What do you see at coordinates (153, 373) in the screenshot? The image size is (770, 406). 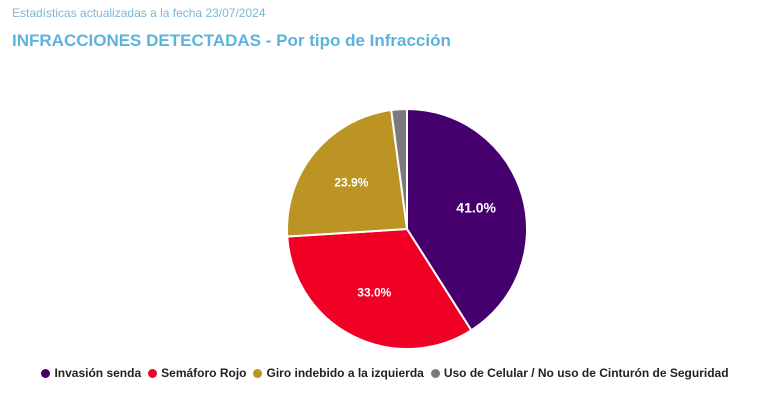 I see `legend-swatch-semaforo-rojo` at bounding box center [153, 373].